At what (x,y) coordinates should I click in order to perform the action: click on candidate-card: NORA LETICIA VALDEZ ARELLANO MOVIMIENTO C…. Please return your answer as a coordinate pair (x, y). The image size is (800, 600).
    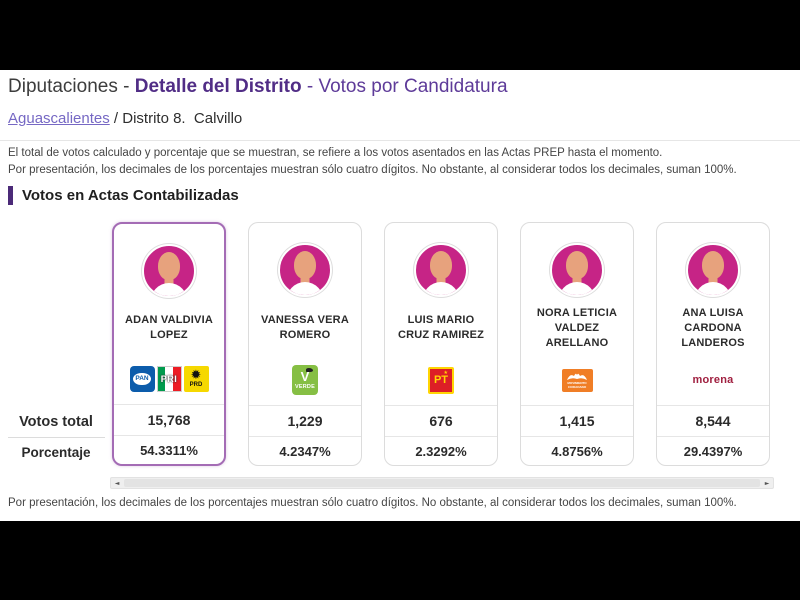
    Looking at the image, I should click on (577, 344).